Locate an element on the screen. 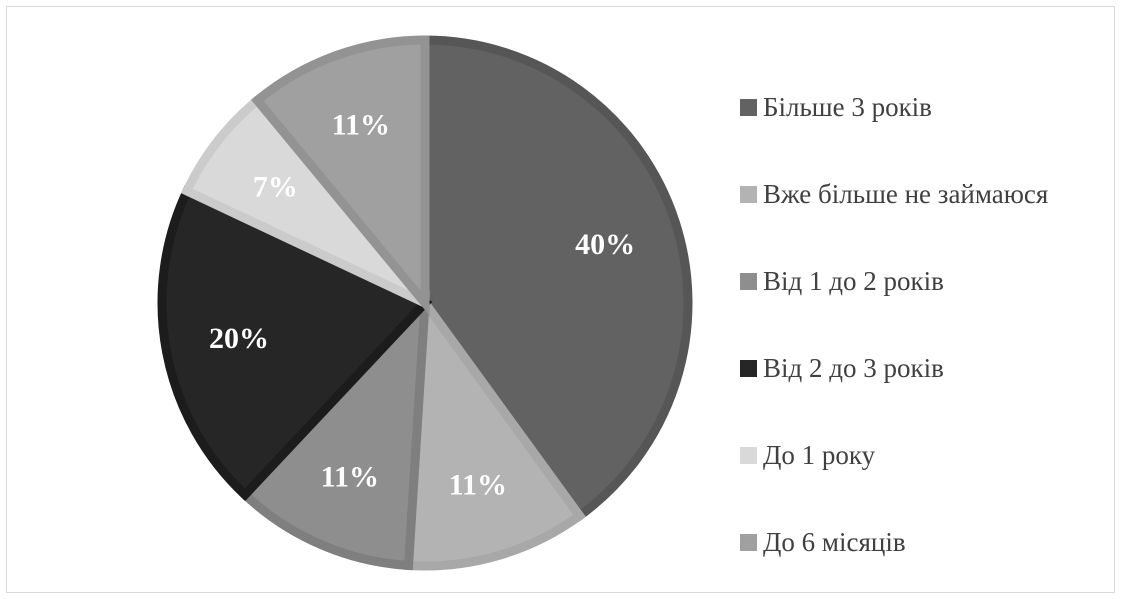  legend-label: Від 2 до 3 років is located at coordinates (853, 368).